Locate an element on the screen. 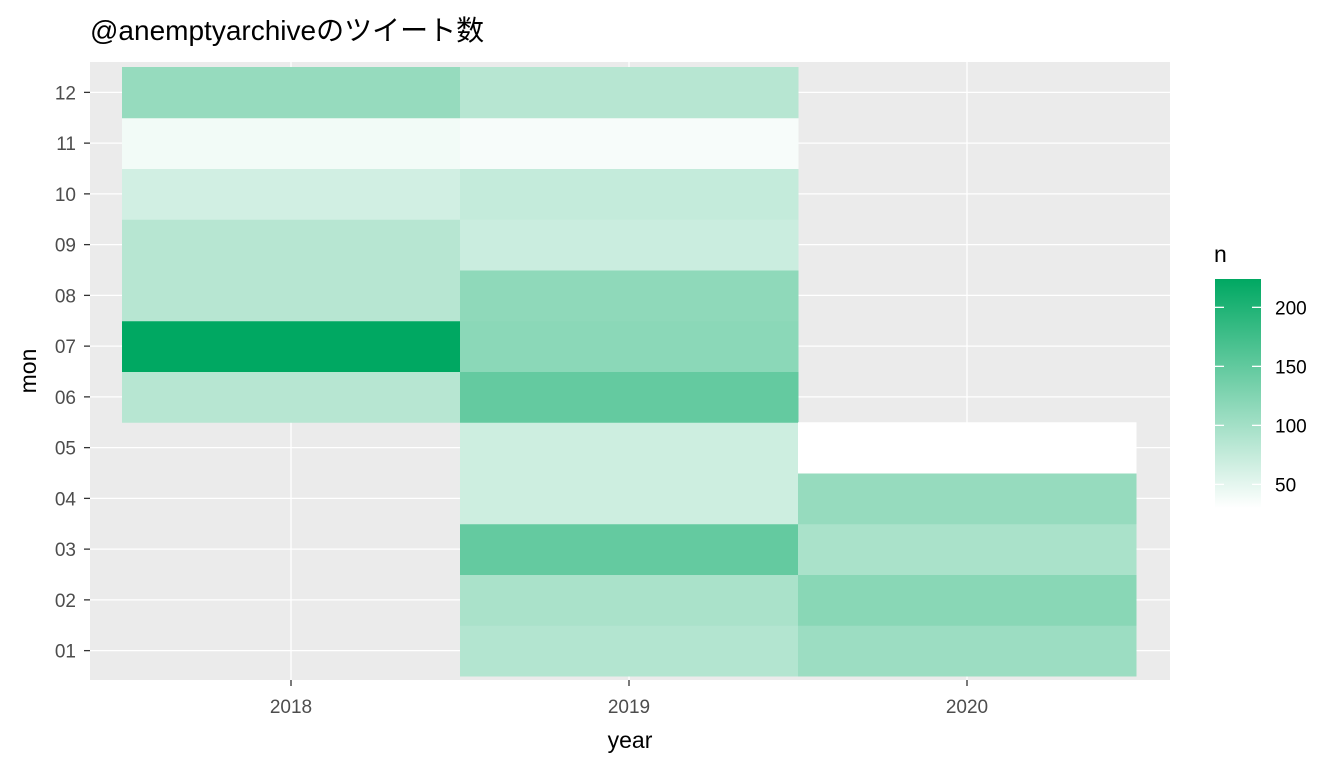 The image size is (1344, 768). color-legend: n 50 100 150 200 is located at coordinates (1260, 374).